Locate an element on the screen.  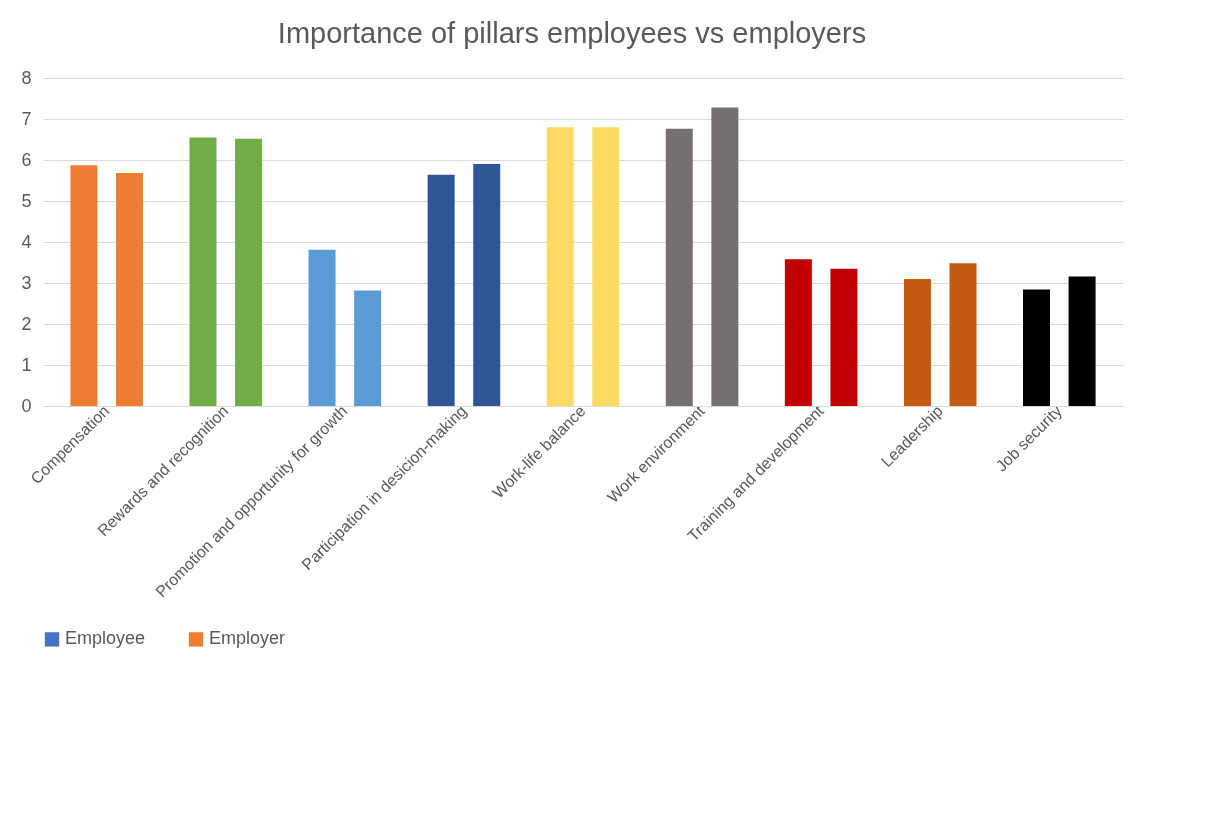
y-tick-label: 8 is located at coordinates (26, 77).